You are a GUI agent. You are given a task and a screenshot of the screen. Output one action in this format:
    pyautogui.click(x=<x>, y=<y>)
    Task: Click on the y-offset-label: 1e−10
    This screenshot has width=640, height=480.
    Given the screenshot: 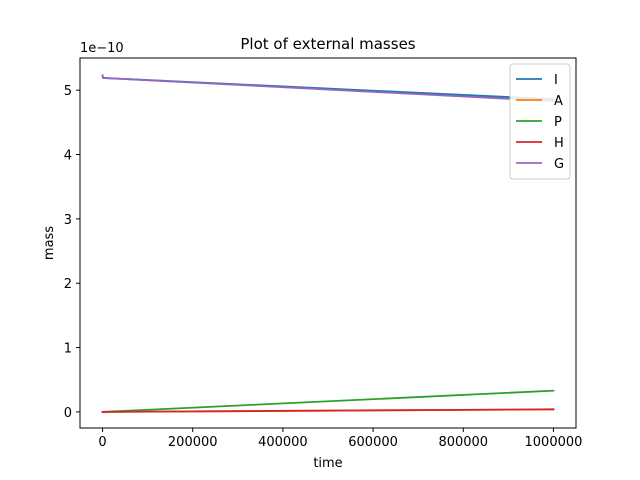 What is the action you would take?
    pyautogui.click(x=102, y=48)
    